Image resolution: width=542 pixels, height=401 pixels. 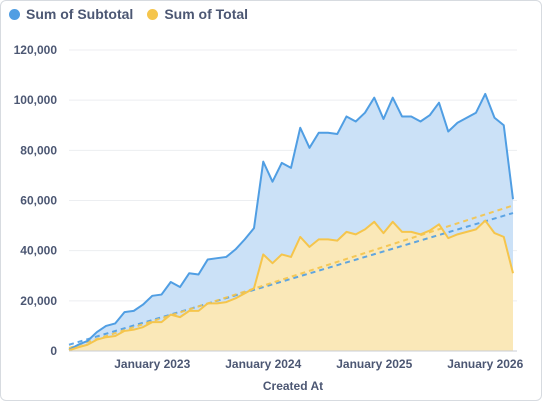 I want to click on legend-label-total: Sum of Total, so click(x=206, y=14).